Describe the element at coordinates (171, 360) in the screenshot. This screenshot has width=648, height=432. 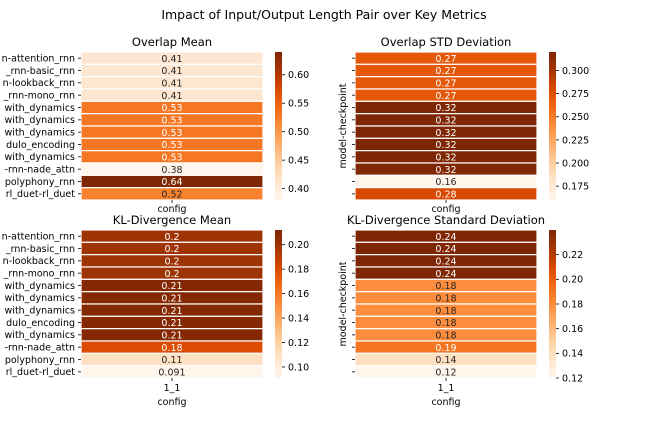
I see `cell-annotation: 0.11` at that location.